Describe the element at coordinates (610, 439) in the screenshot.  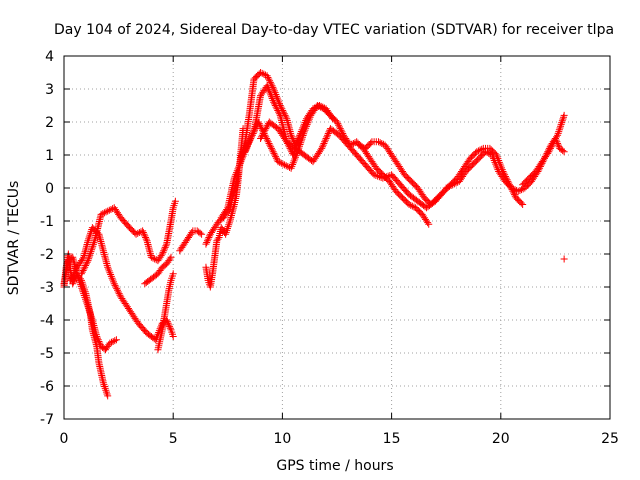
I see `x-tick-label: 25` at that location.